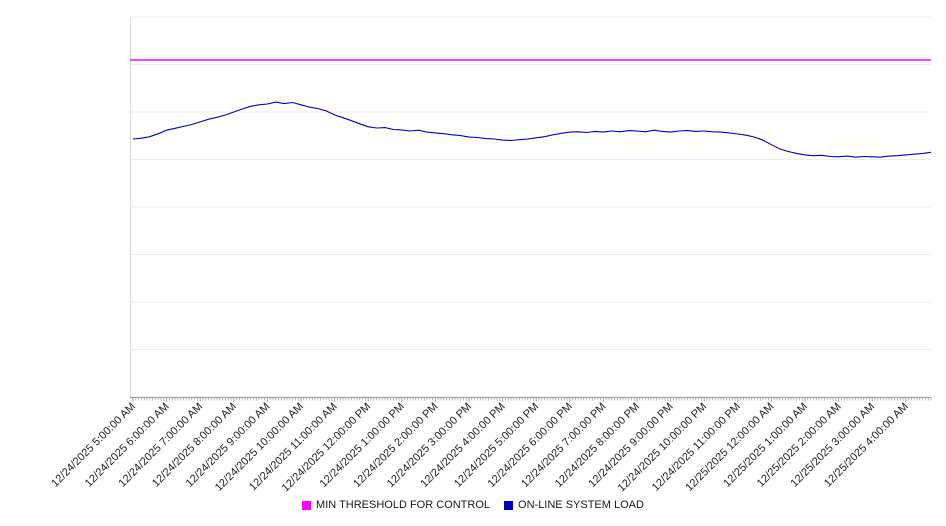 The width and height of the screenshot is (946, 526). I want to click on load-swatch-icon, so click(509, 505).